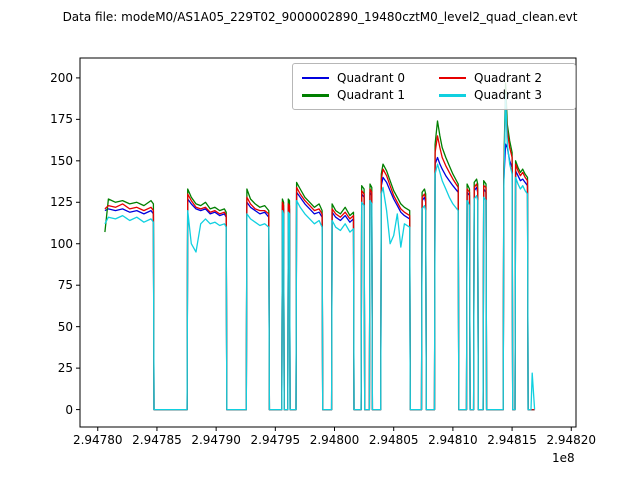  I want to click on x-tick-label: 2.94785, so click(157, 440).